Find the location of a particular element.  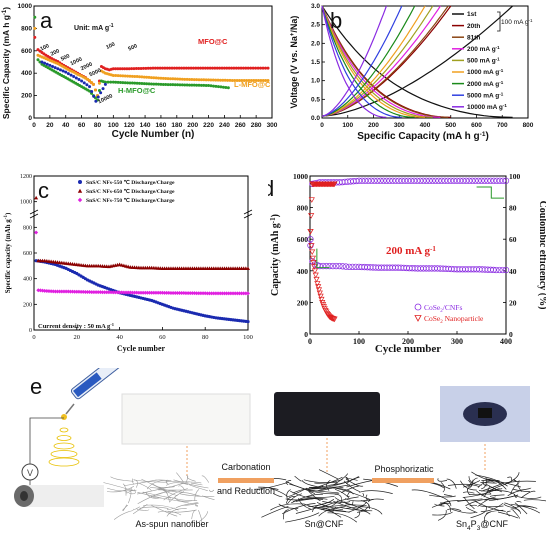

x-tick-label-b: 0 is located at coordinates (322, 125).